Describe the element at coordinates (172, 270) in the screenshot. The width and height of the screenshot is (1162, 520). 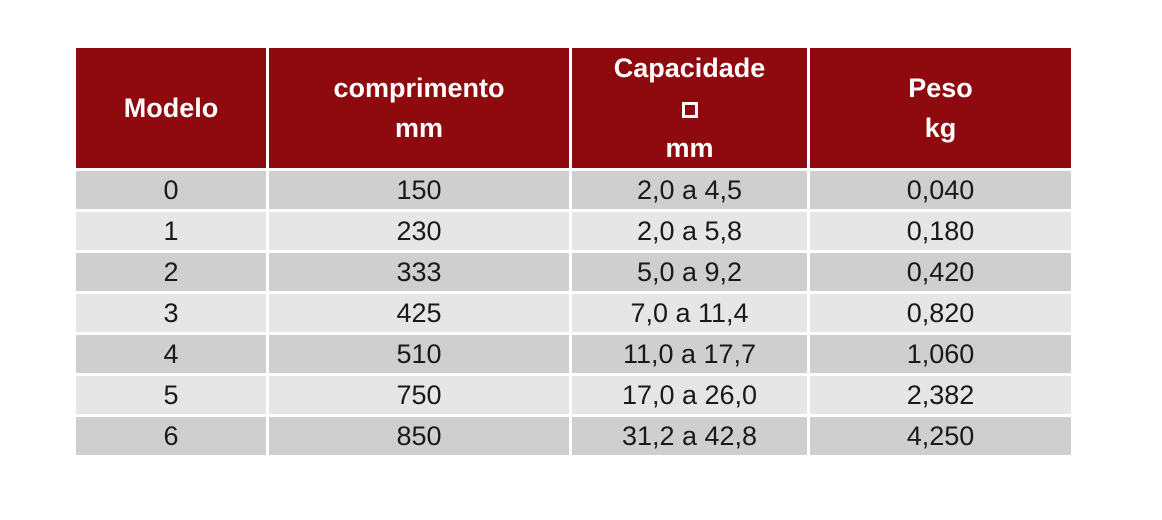
I see `cell-modelo: 2` at that location.